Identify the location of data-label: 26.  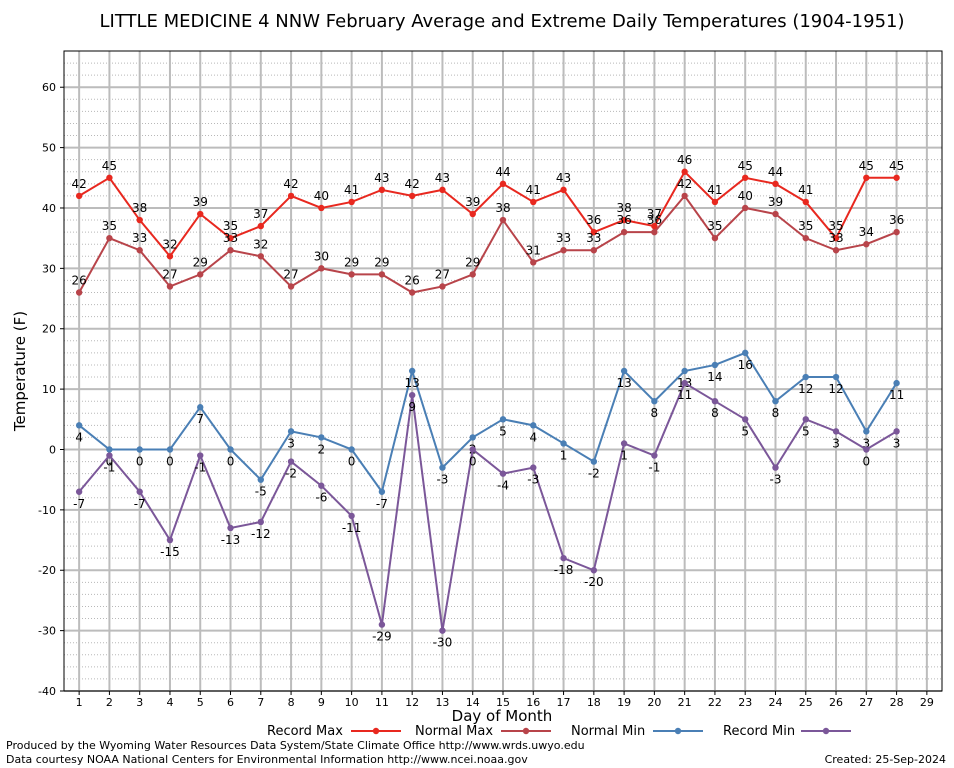
(78, 281).